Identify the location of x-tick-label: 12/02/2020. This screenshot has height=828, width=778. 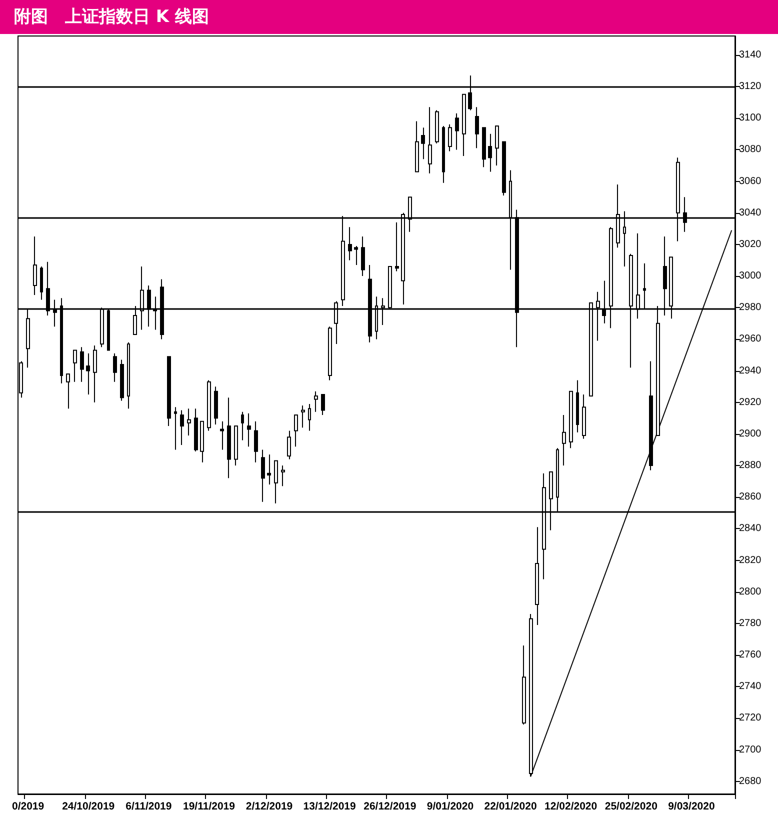
(571, 806).